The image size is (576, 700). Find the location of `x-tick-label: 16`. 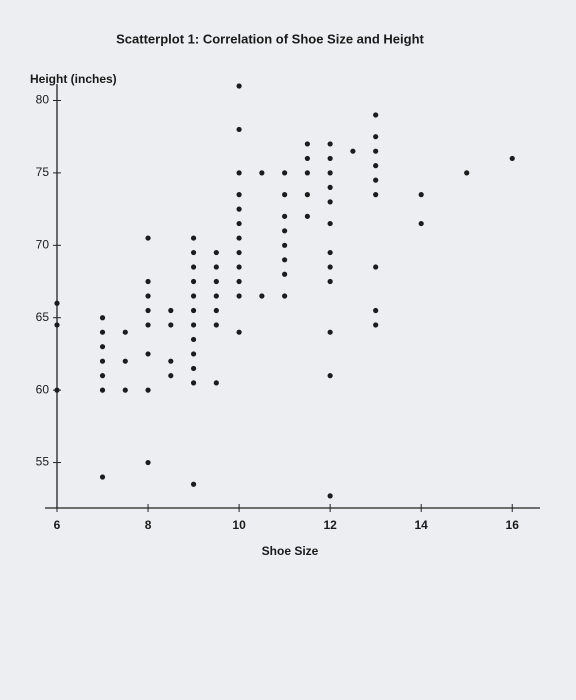

x-tick-label: 16 is located at coordinates (513, 525).